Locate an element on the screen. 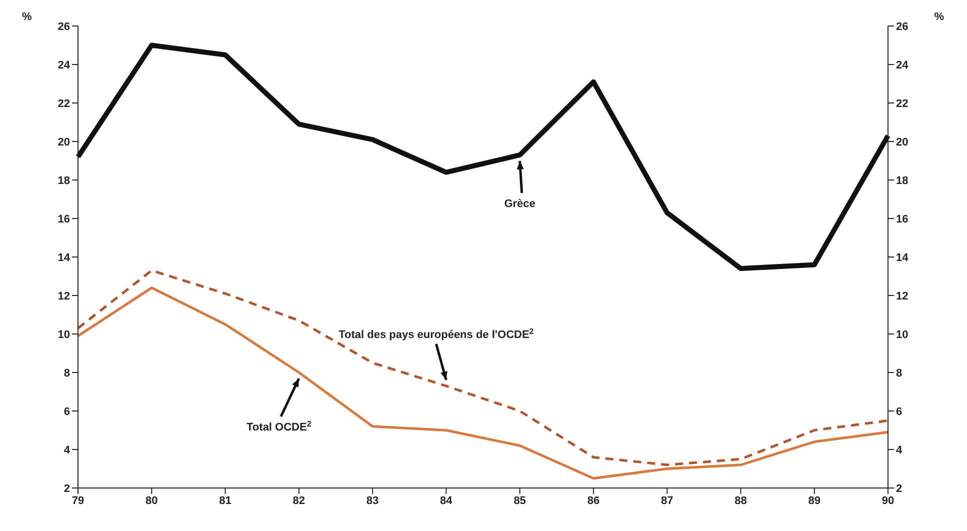 The height and width of the screenshot is (531, 967). x-tick-label: 80 is located at coordinates (152, 500).